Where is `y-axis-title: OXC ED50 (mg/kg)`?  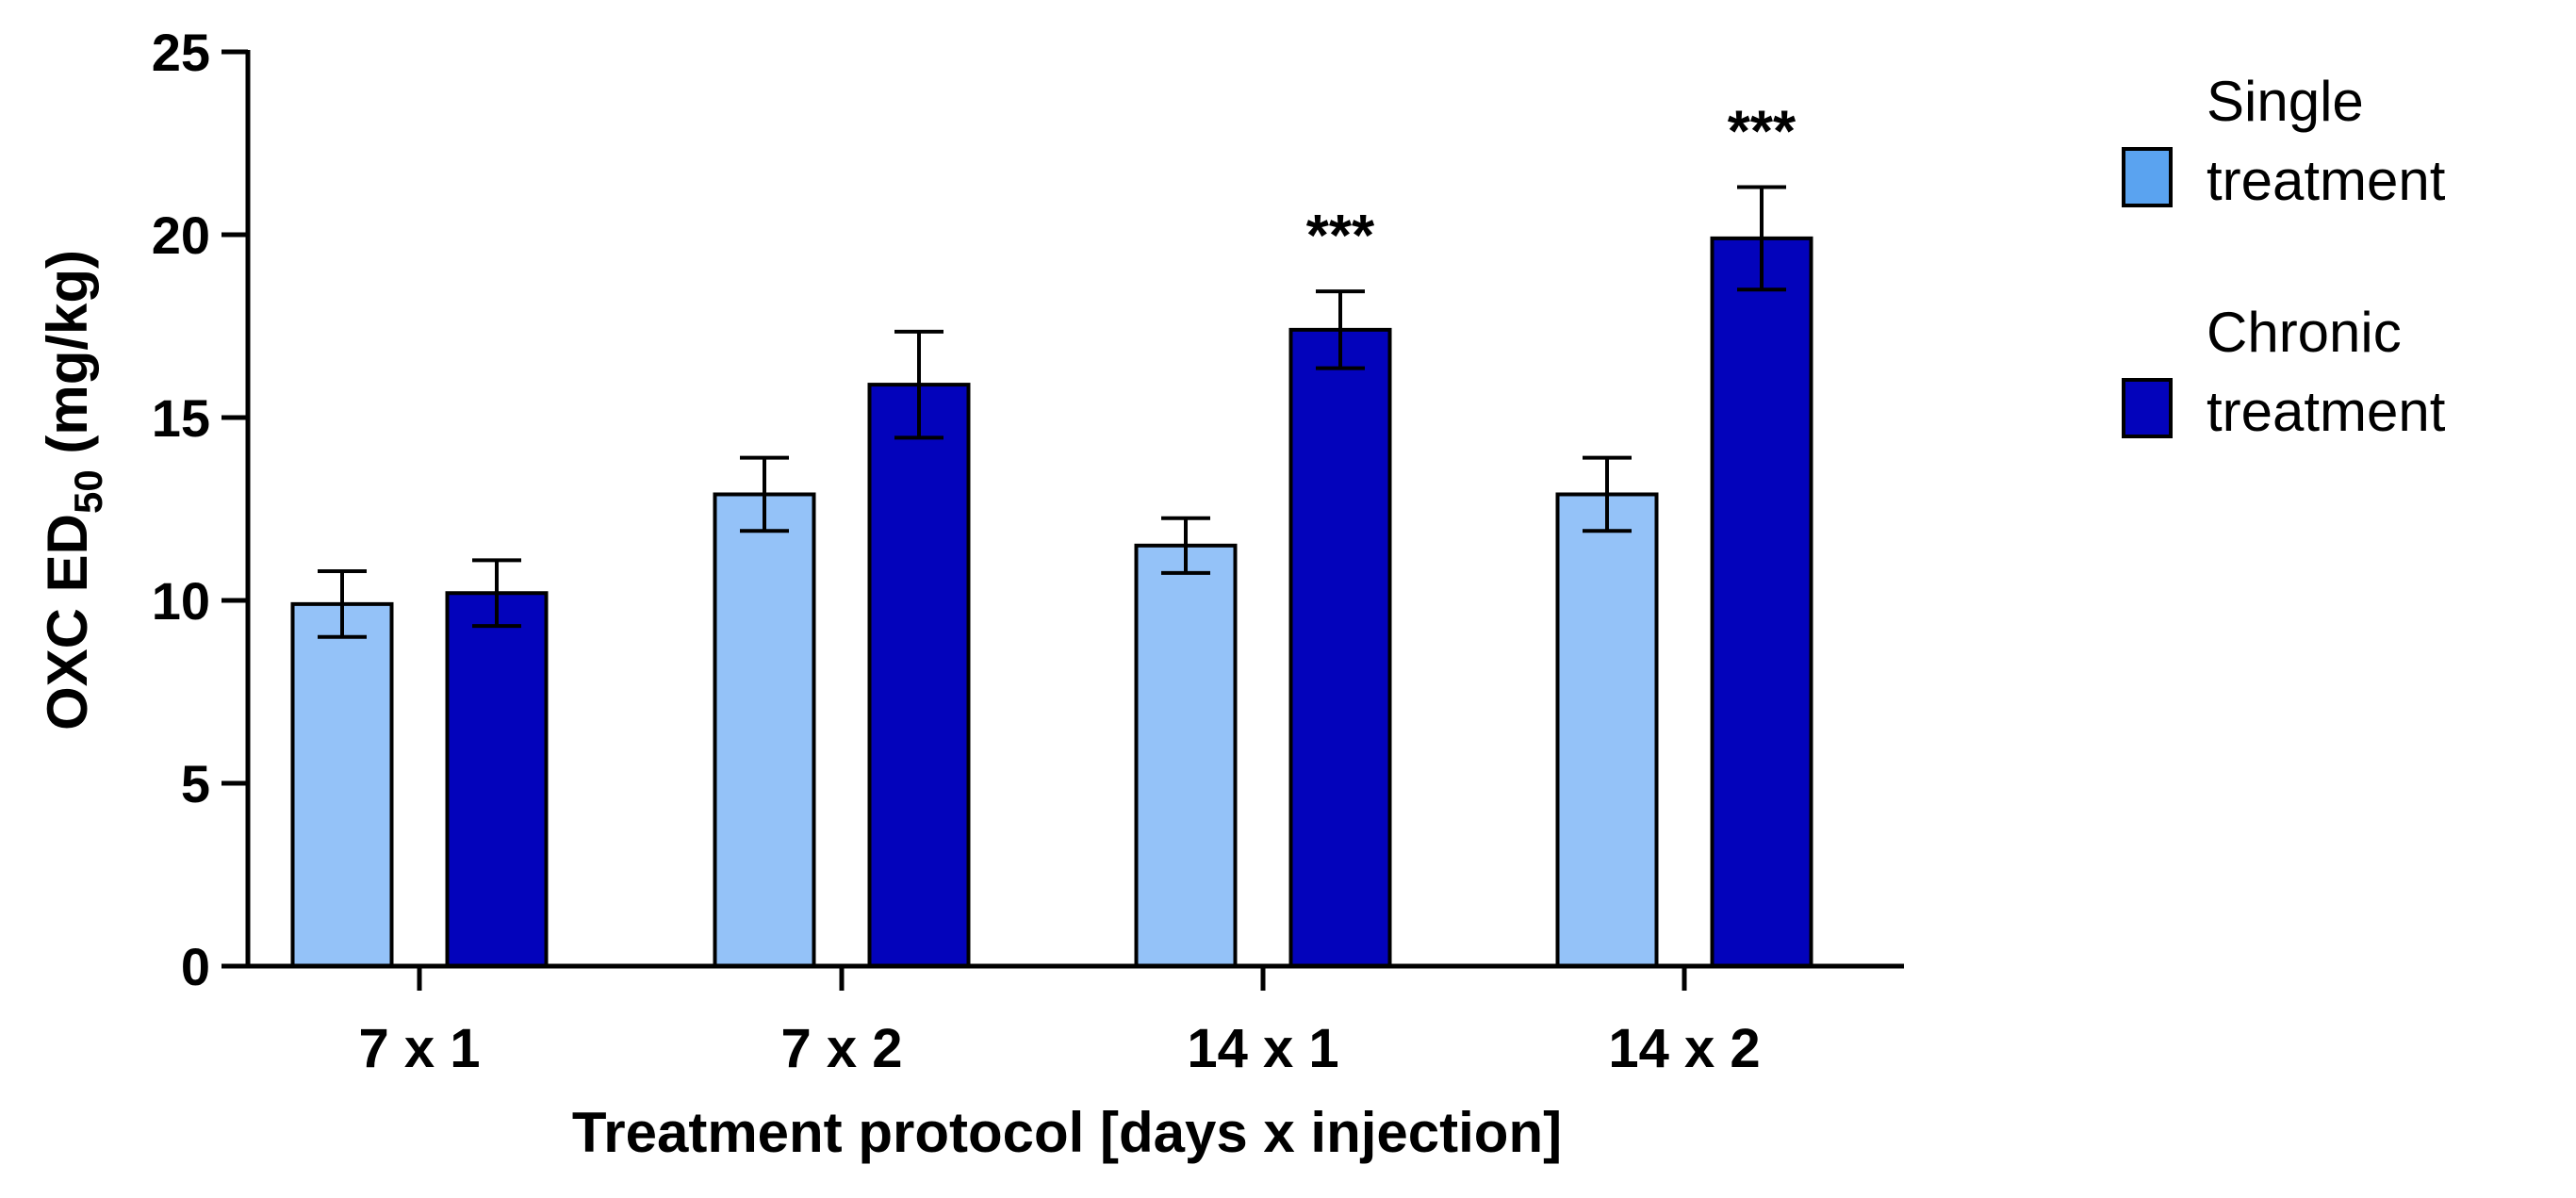 y-axis-title: OXC ED50 (mg/kg) is located at coordinates (73, 490).